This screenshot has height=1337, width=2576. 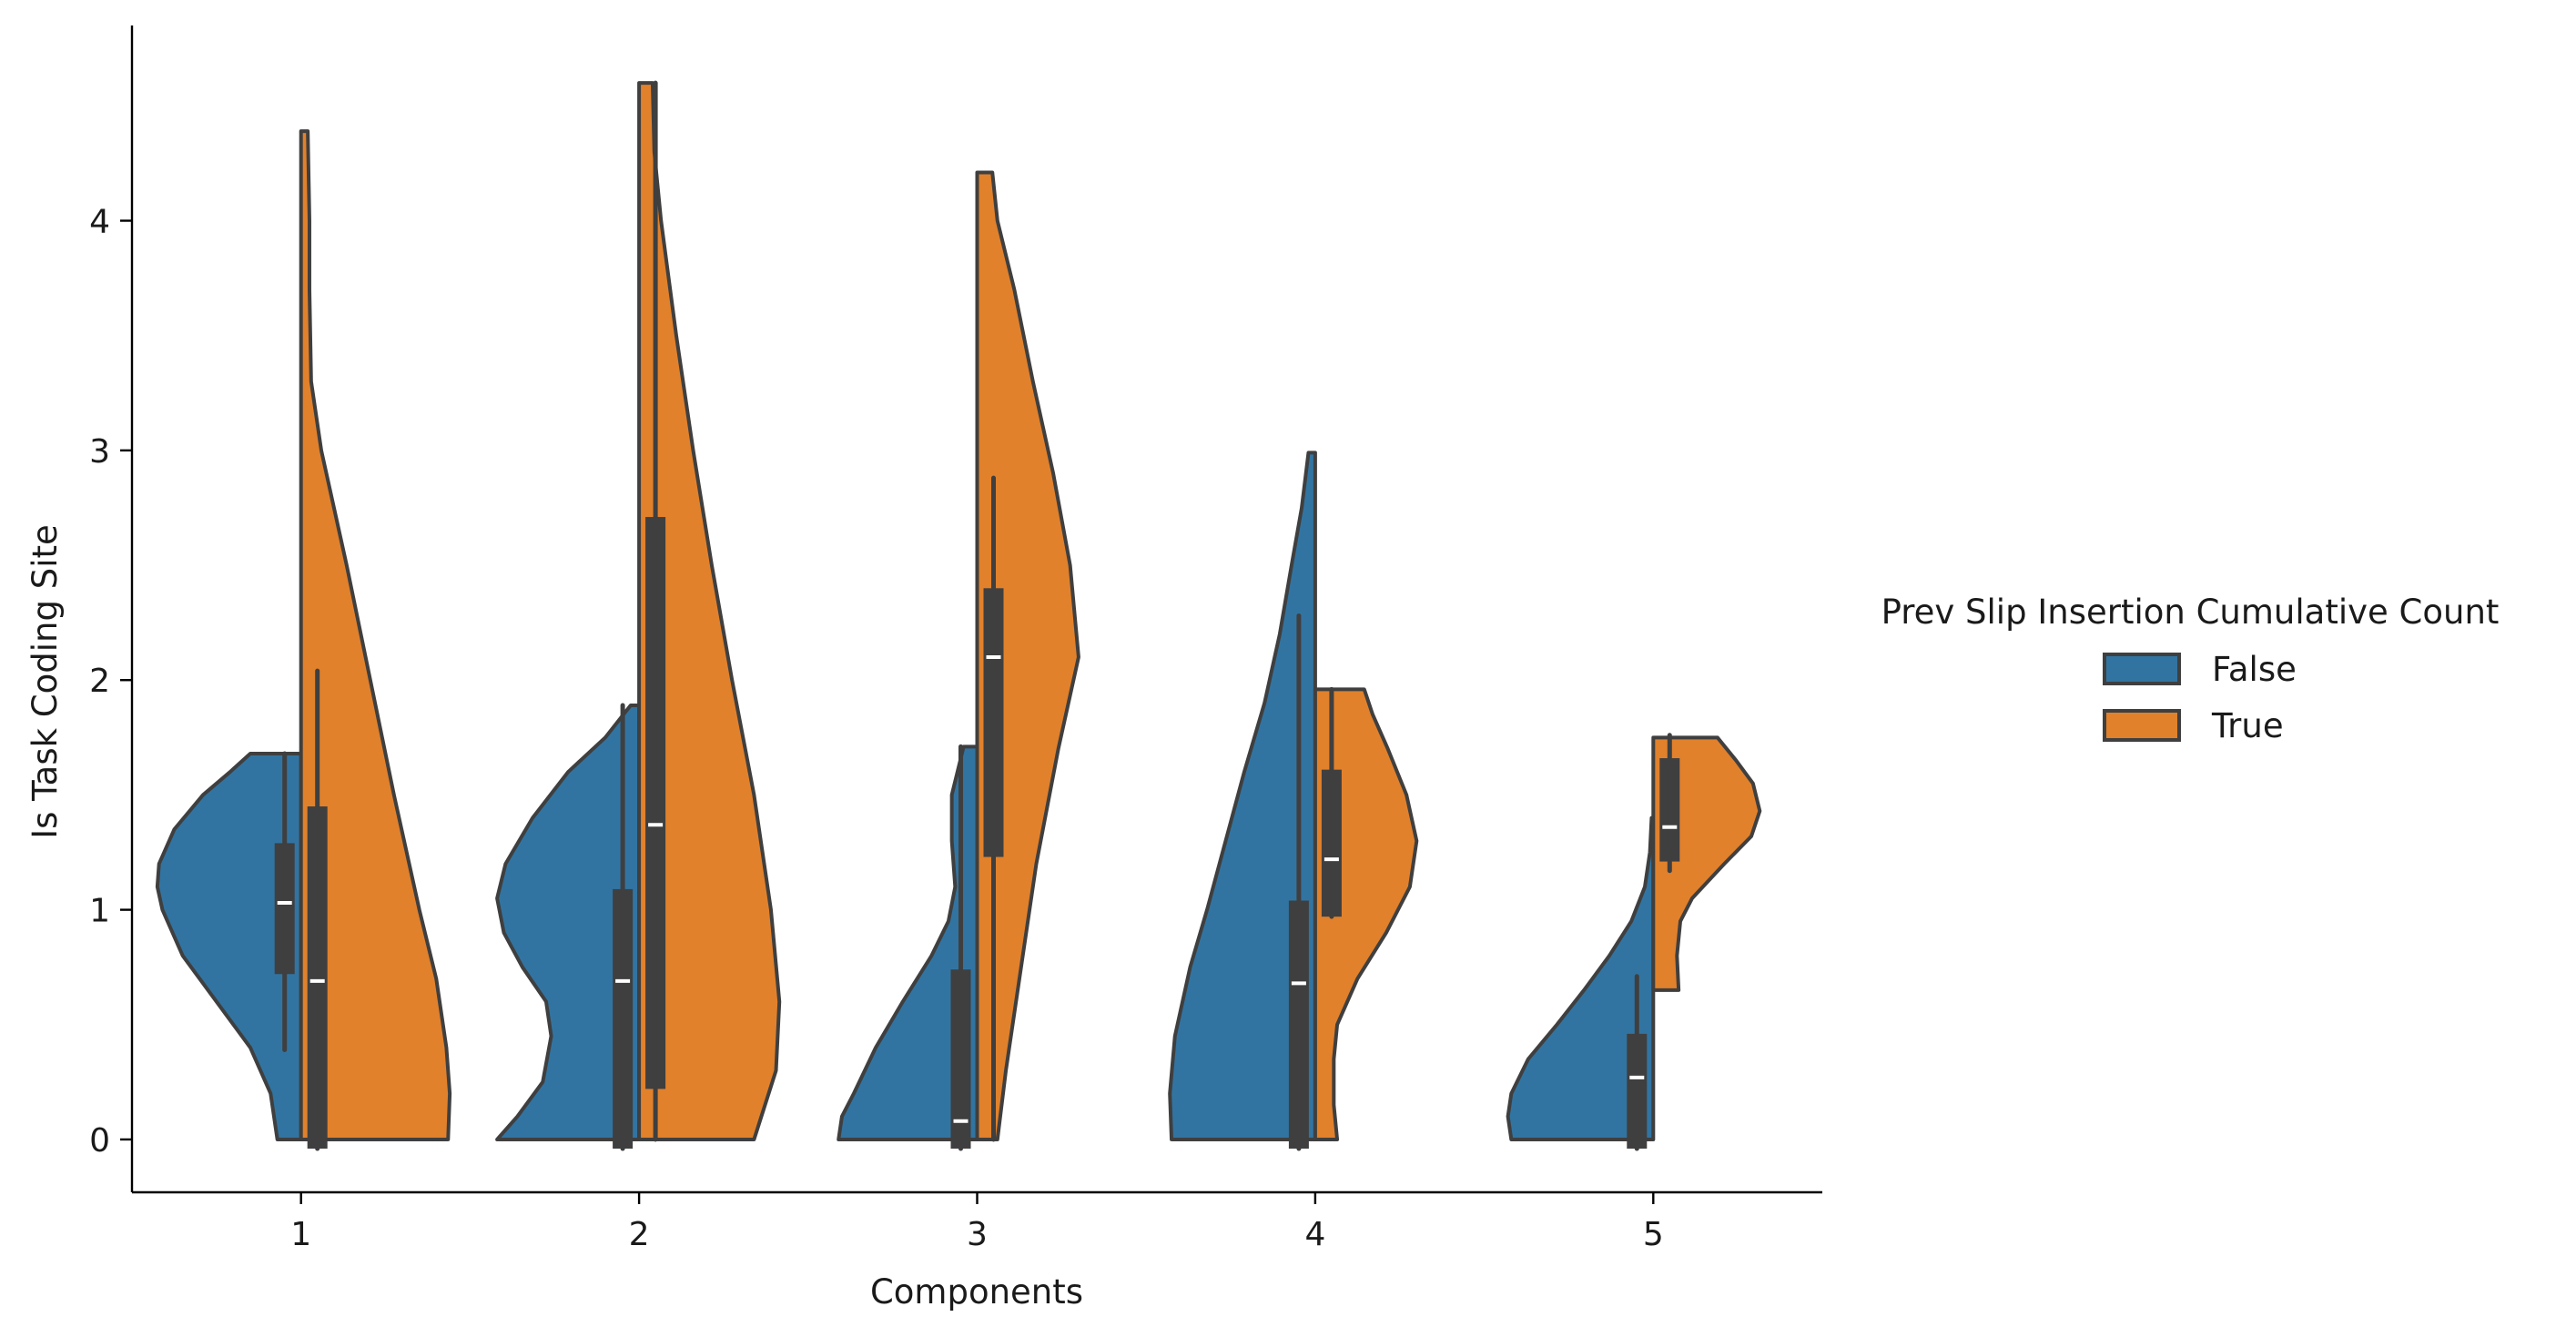 What do you see at coordinates (99, 222) in the screenshot?
I see `y-tick-label: 4` at bounding box center [99, 222].